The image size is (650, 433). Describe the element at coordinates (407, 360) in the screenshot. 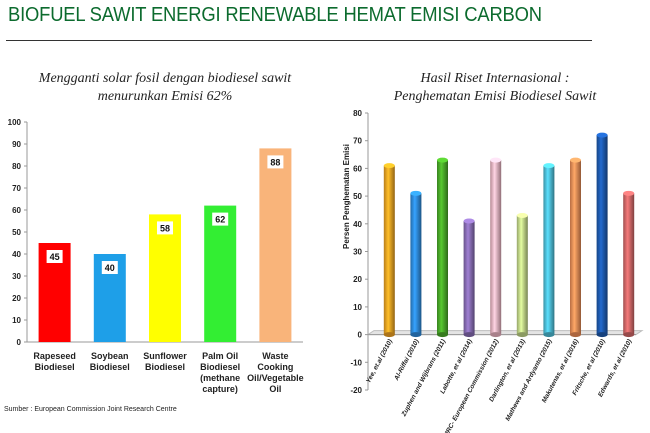

I see `chart2-x-tick-label: Al-Riffai (2010)` at that location.